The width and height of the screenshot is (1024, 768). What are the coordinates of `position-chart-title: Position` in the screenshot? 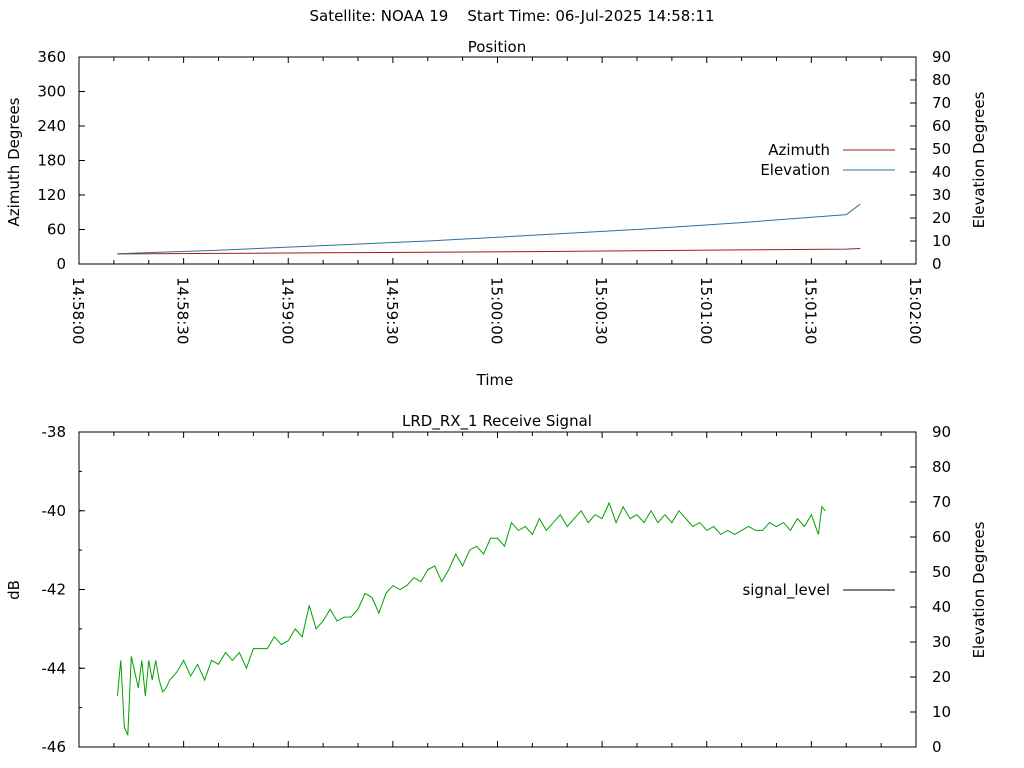 It's located at (497, 47).